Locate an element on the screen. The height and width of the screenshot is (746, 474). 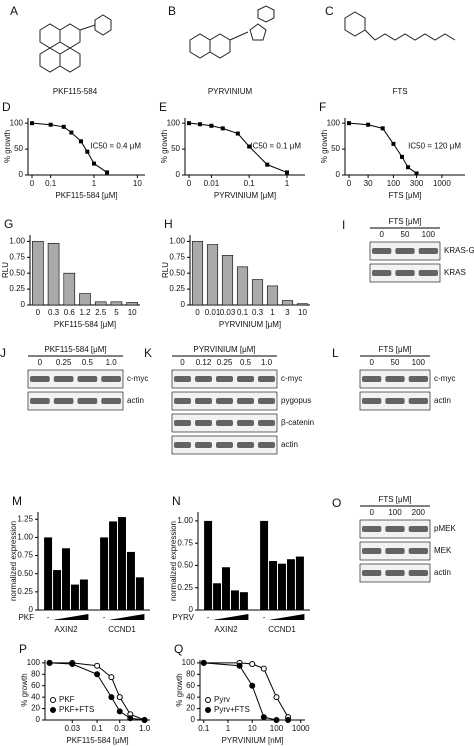
x-tick-label: 1.2 is located at coordinates (85, 312).